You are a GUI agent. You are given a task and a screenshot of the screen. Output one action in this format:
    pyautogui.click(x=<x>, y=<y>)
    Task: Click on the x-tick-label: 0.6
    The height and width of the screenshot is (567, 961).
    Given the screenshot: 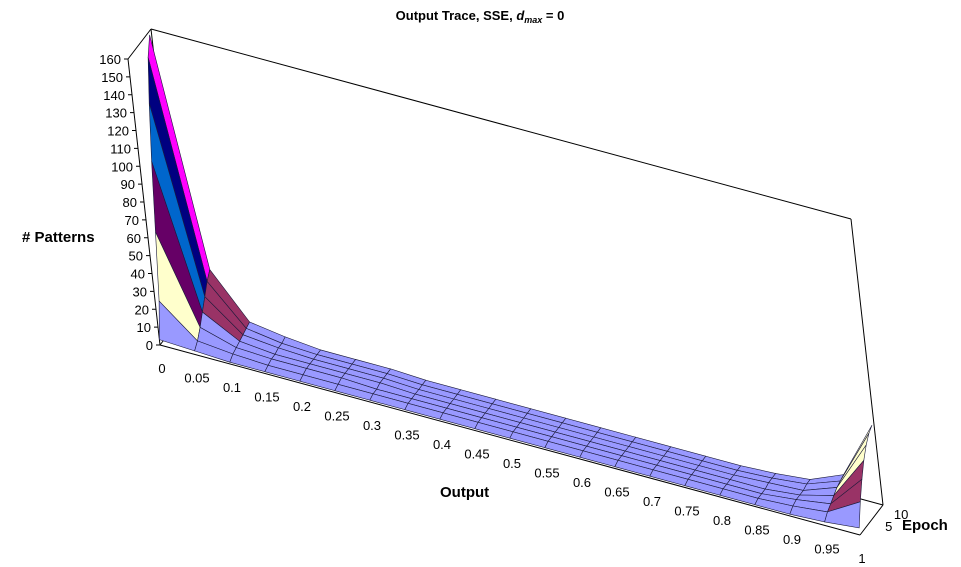 What is the action you would take?
    pyautogui.click(x=582, y=482)
    